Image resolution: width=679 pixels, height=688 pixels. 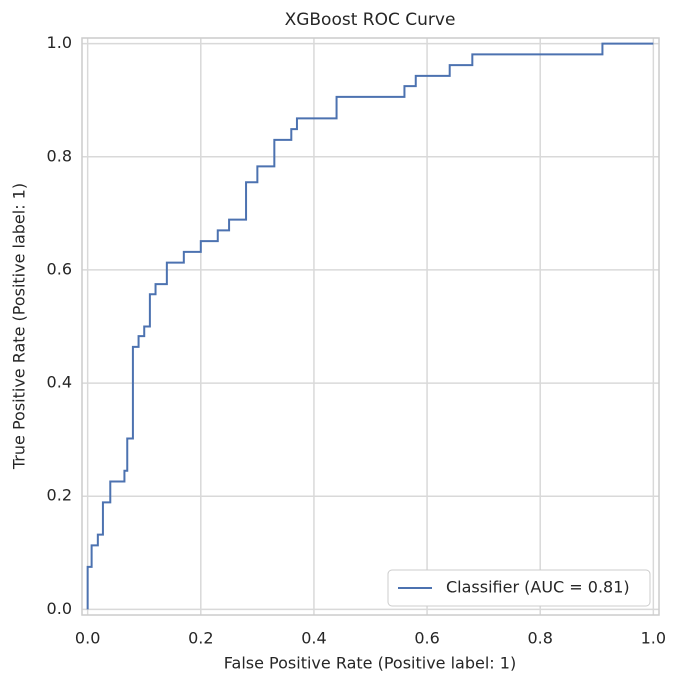 I want to click on y-tick-label: 0.6, so click(x=59, y=268).